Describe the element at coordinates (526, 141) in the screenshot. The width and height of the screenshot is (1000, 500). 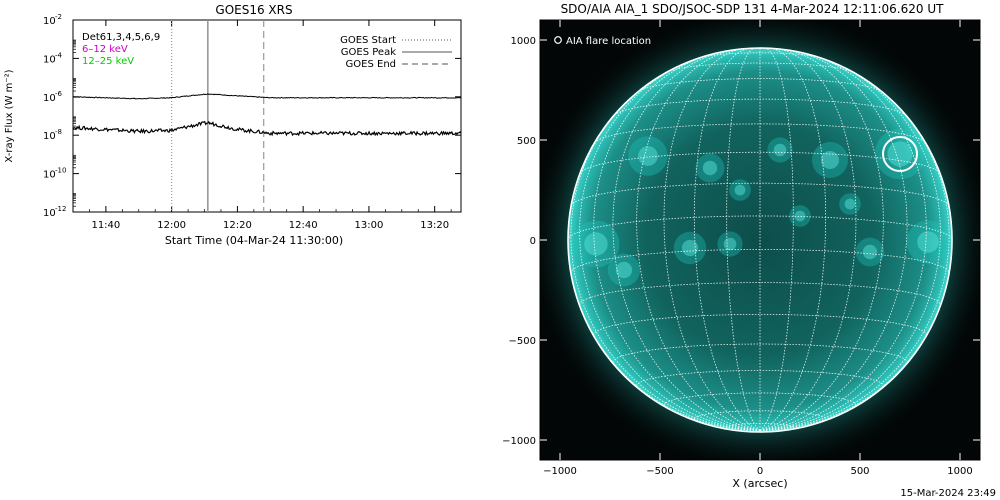
I see `aia-y-tick-label: 500` at that location.